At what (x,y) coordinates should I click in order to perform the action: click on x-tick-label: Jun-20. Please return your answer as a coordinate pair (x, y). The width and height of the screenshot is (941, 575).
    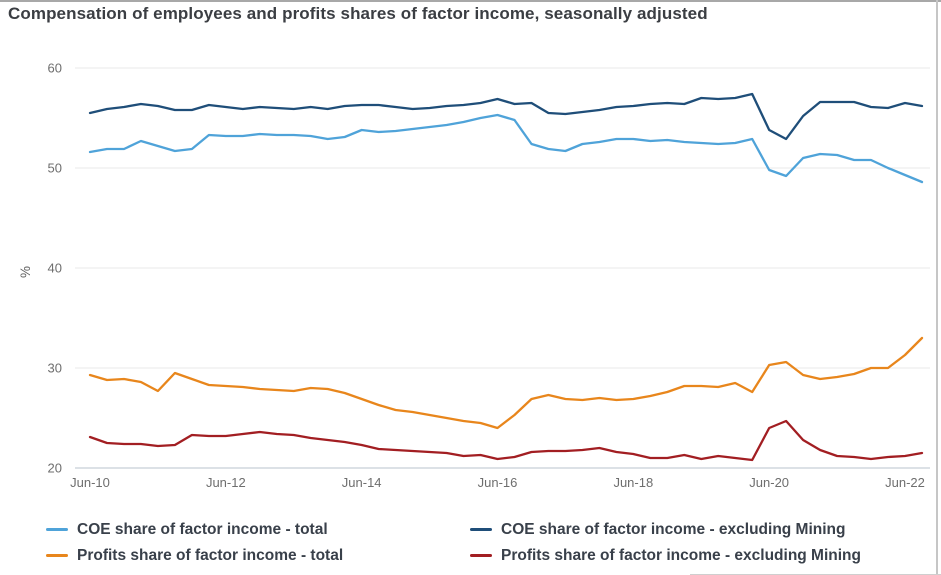
    Looking at the image, I should click on (769, 482).